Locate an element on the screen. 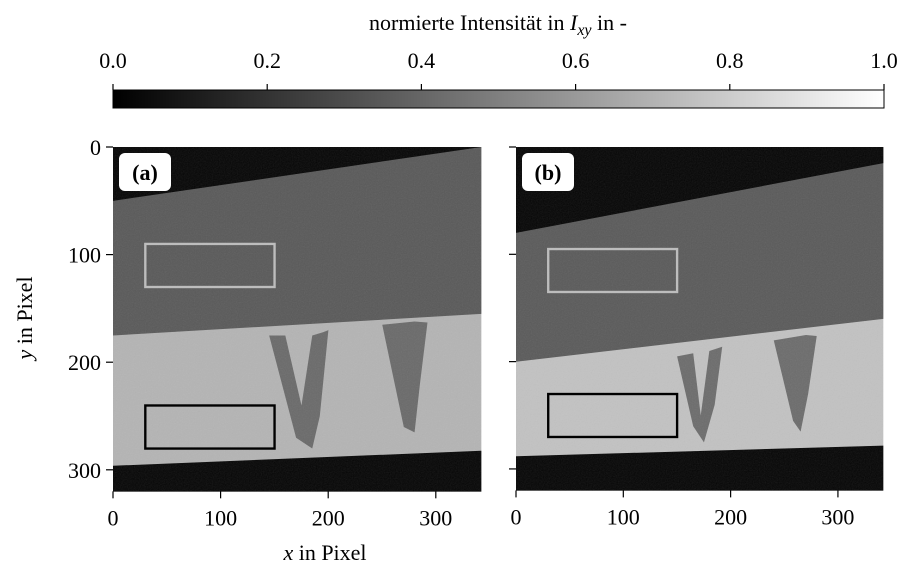  panel-label: (b) is located at coordinates (548, 172).